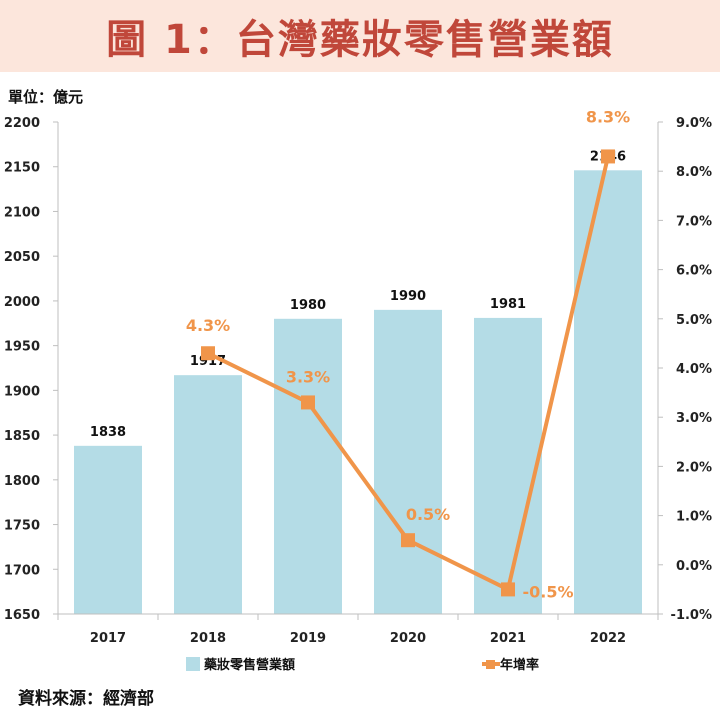 The width and height of the screenshot is (720, 720). I want to click on left-axis-tick-label: 2000, so click(22, 302).